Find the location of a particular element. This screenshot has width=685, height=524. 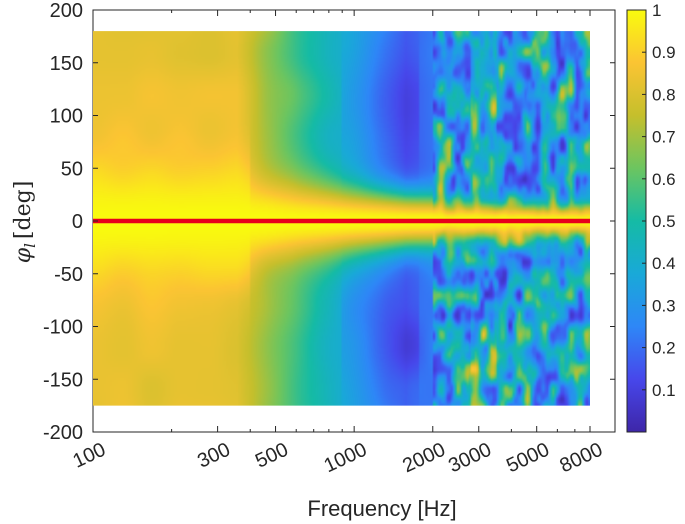

colorbar-tick-label: 0.9 is located at coordinates (664, 52).